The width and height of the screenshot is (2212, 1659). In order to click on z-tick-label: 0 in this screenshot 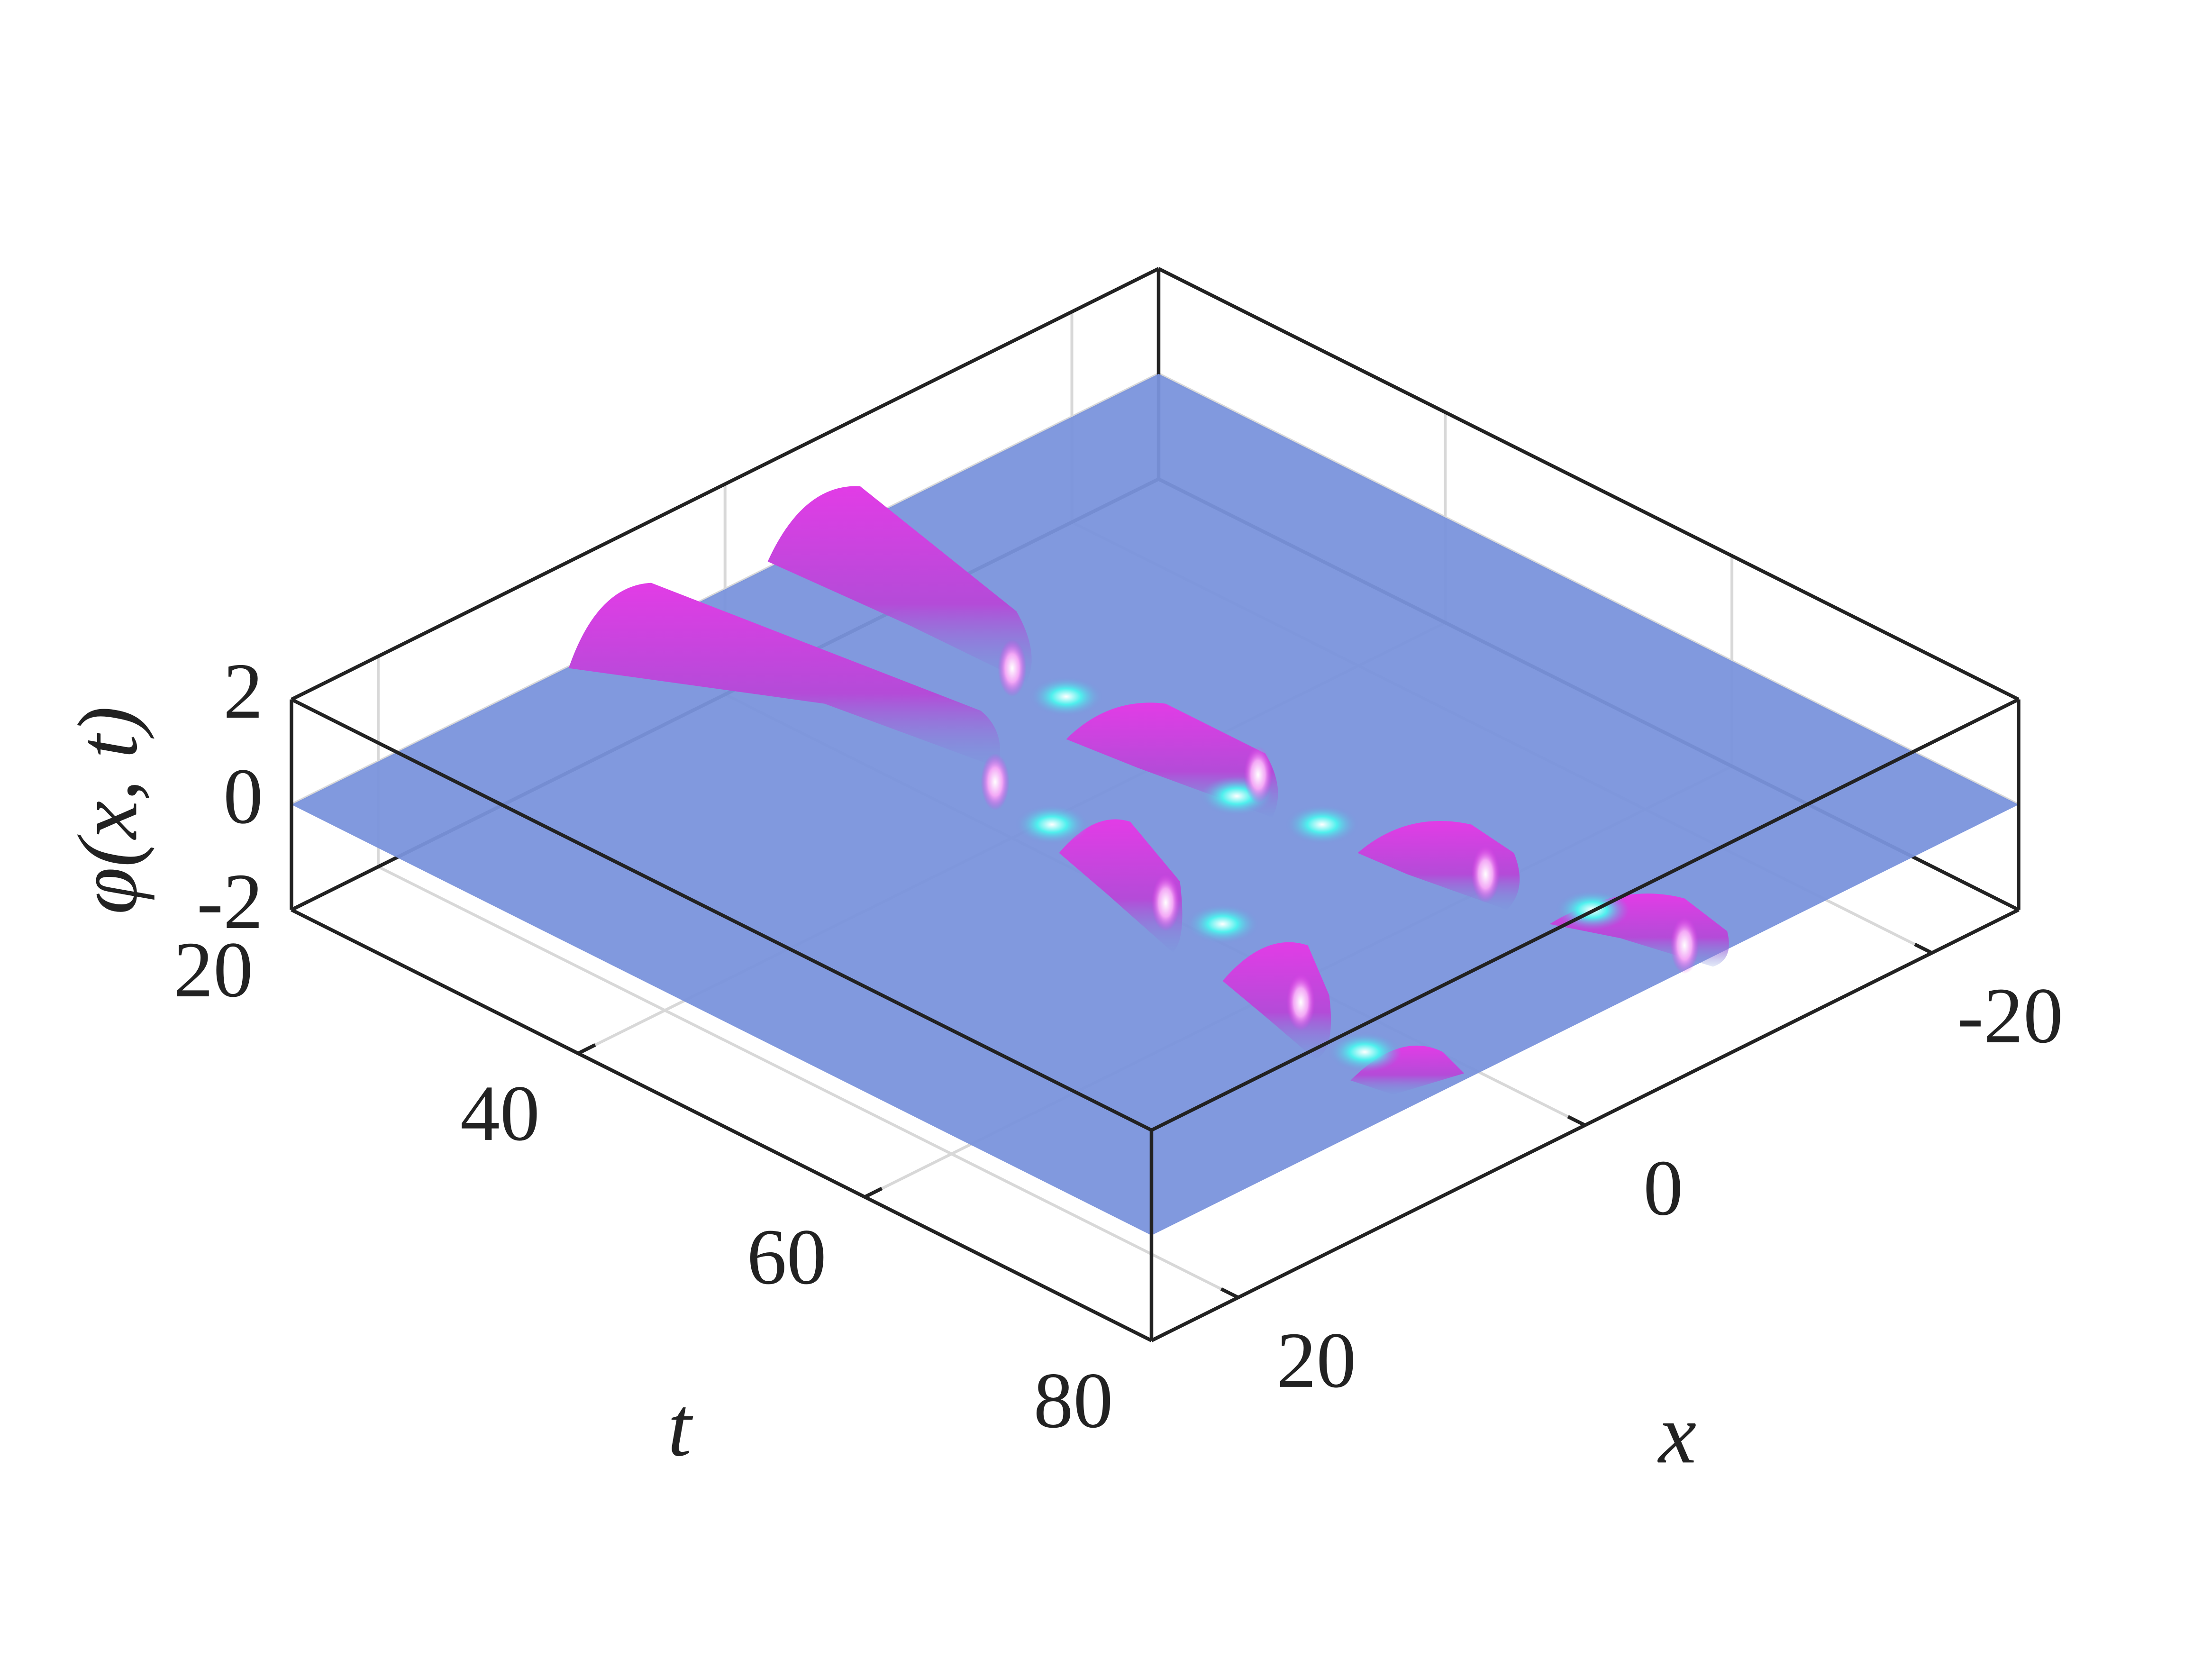, I will do `click(243, 796)`.